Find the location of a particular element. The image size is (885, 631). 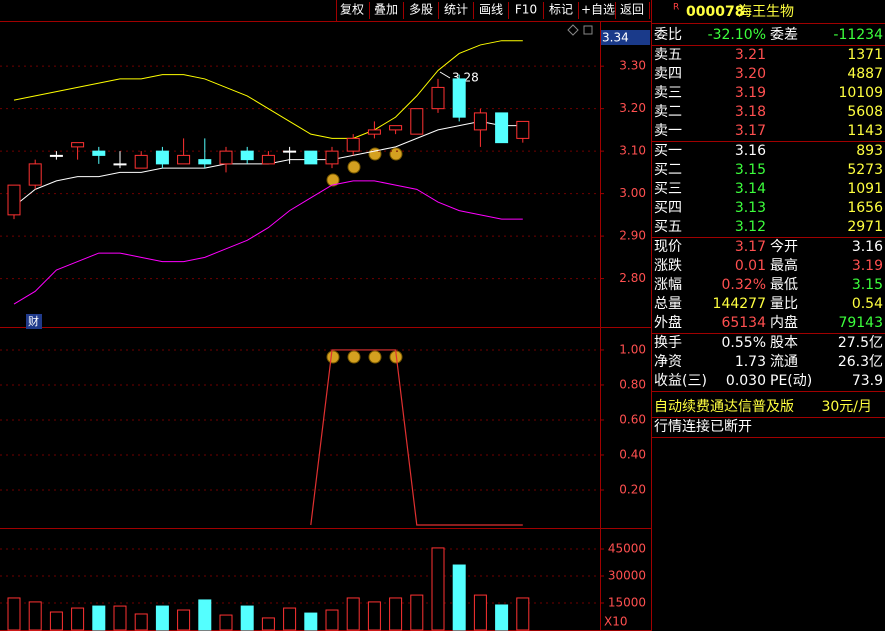

quote-cell: 股本 is located at coordinates (784, 343).